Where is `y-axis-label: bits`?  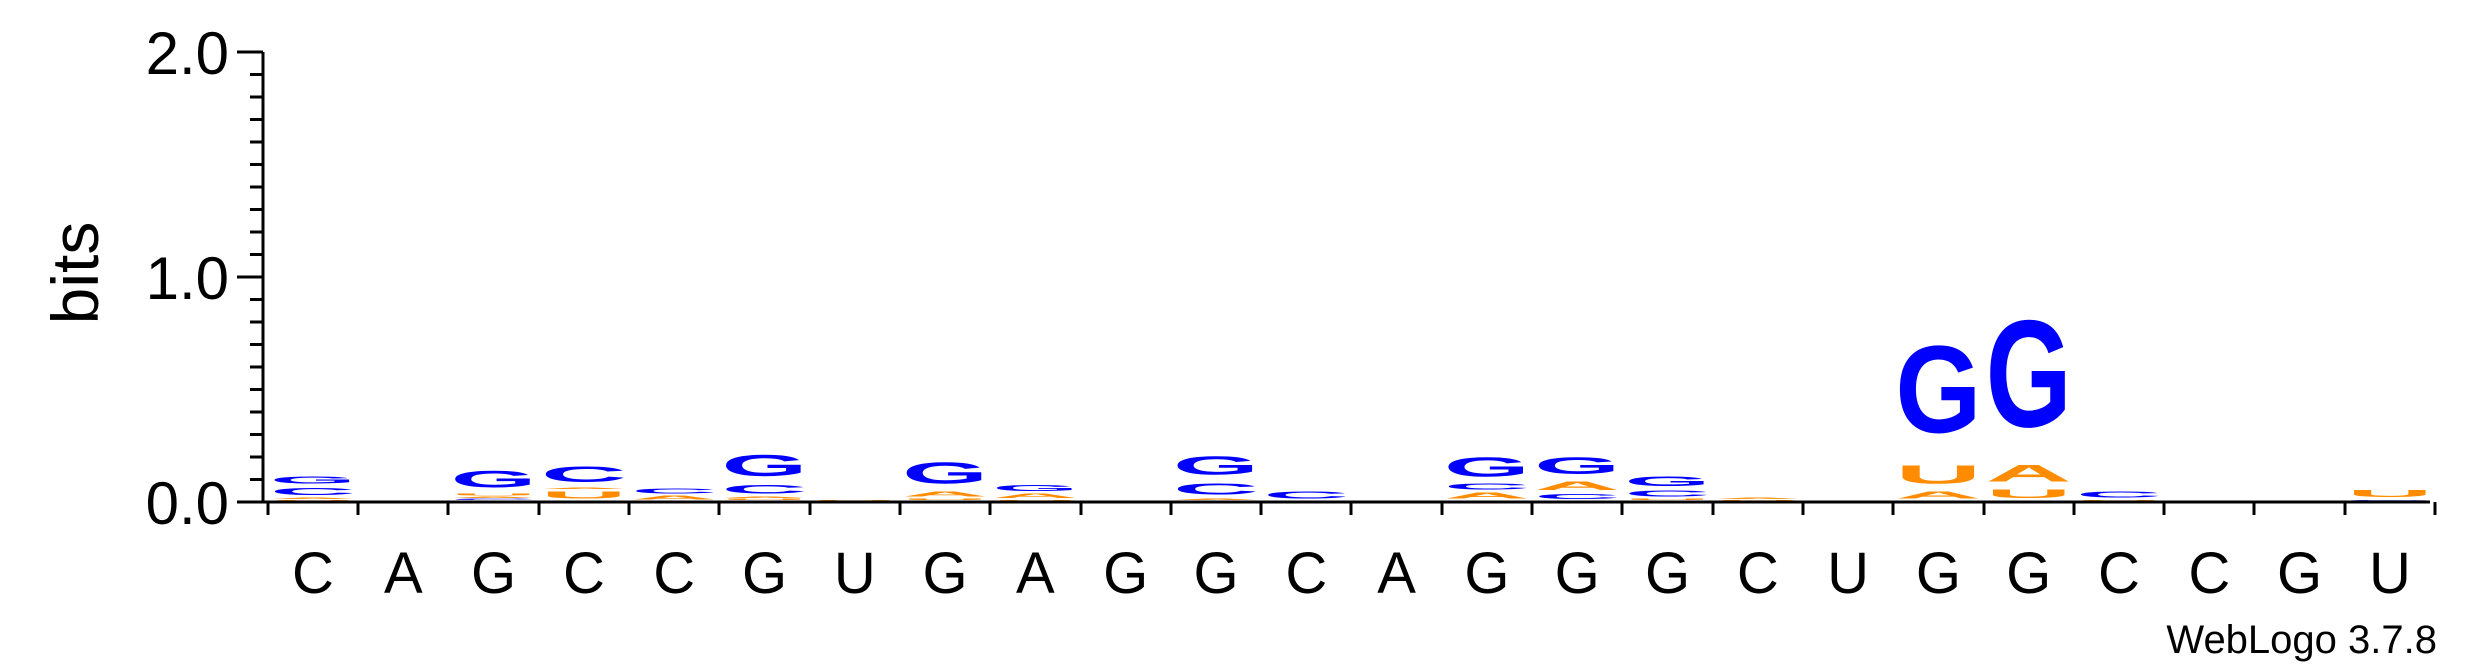 y-axis-label: bits is located at coordinates (75, 273).